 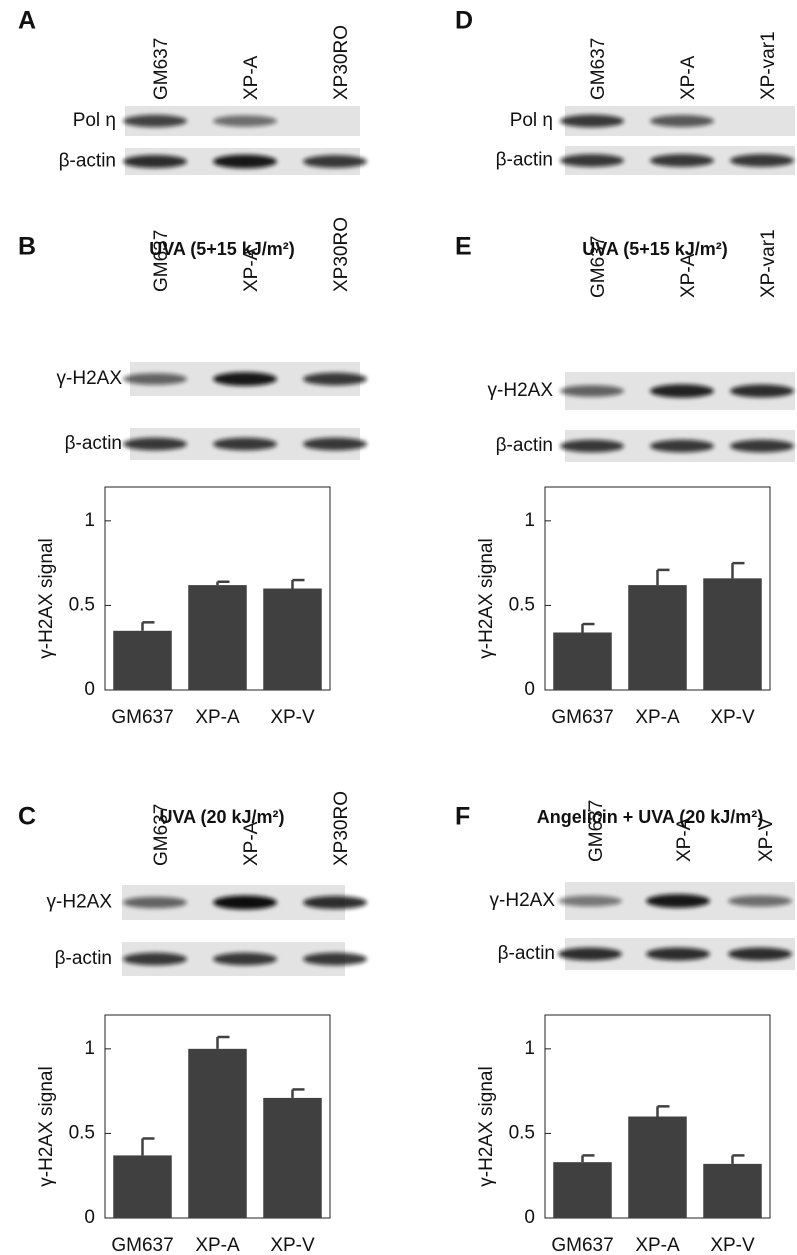 What do you see at coordinates (463, 247) in the screenshot?
I see `panel-letter: E` at bounding box center [463, 247].